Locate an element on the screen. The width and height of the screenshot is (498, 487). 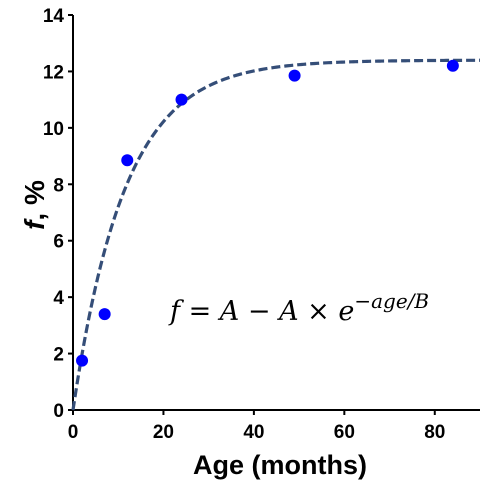
y-axis-title: f, % is located at coordinates (34, 205).